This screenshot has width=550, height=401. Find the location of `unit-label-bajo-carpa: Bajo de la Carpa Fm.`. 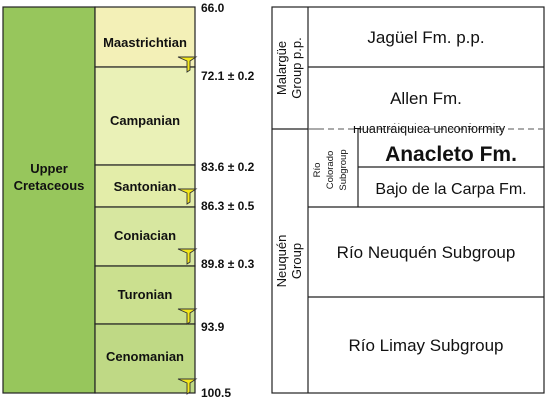

unit-label-bajo-carpa: Bajo de la Carpa Fm. is located at coordinates (450, 189).